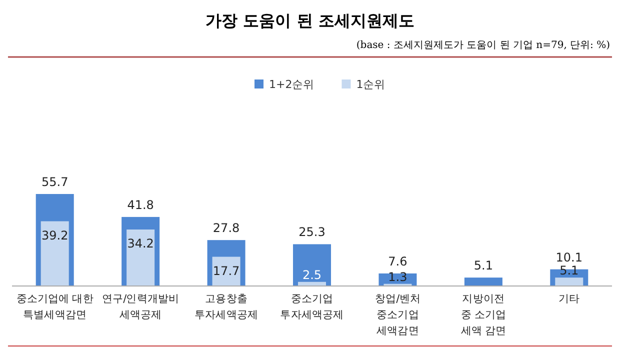 The height and width of the screenshot is (358, 620). Describe the element at coordinates (397, 315) in the screenshot. I see `x-tick-label: 창업/벤처 중소기업 세액감면` at that location.